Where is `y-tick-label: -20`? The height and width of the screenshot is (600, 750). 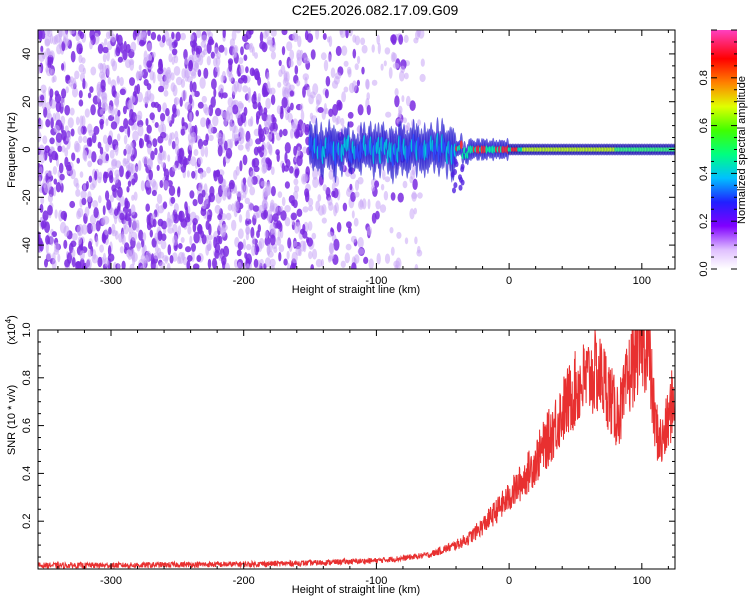 y-tick-label: -20 is located at coordinates (27, 197).